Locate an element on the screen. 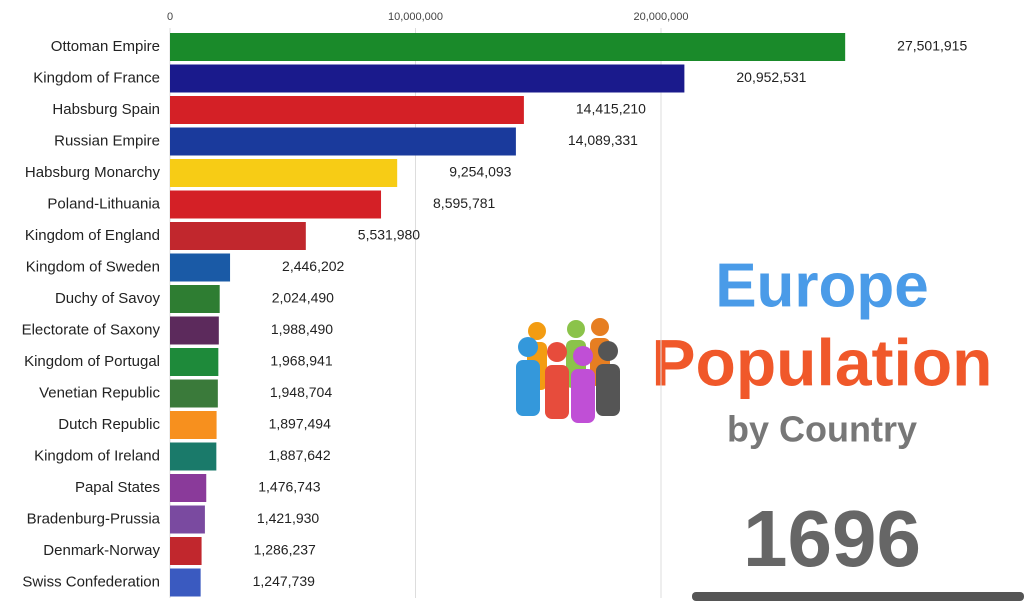 The image size is (1024, 601). value-label: 8,595,781 is located at coordinates (464, 203).